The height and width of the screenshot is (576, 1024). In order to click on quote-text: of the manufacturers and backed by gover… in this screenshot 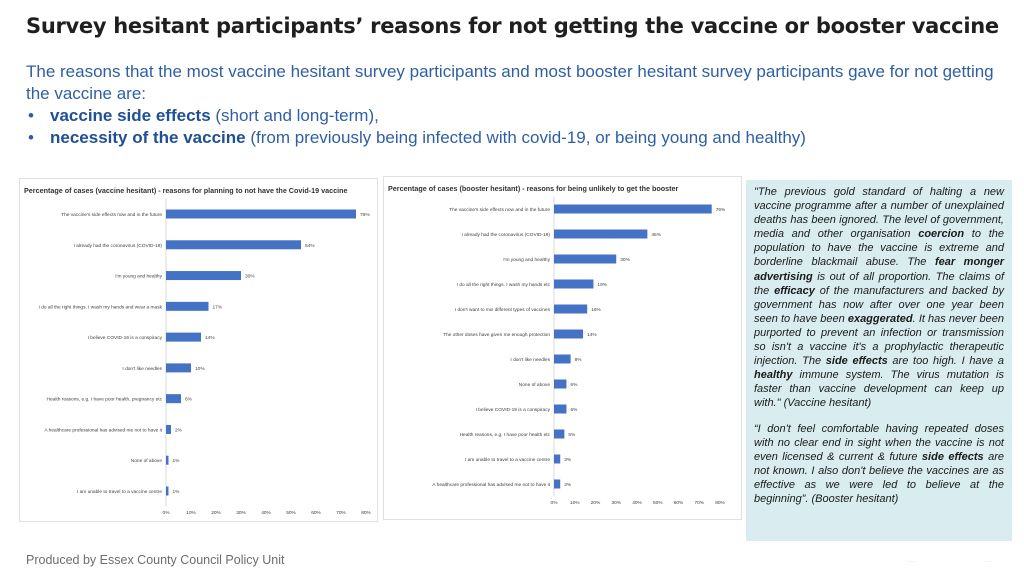, I will do `click(879, 304)`.